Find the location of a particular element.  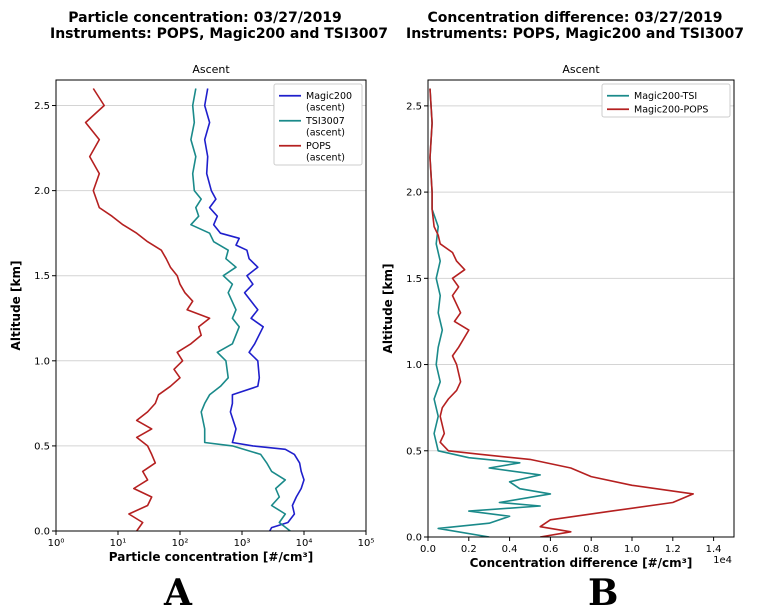

chart-b-xtick-label: 1.4 is located at coordinates (714, 549).